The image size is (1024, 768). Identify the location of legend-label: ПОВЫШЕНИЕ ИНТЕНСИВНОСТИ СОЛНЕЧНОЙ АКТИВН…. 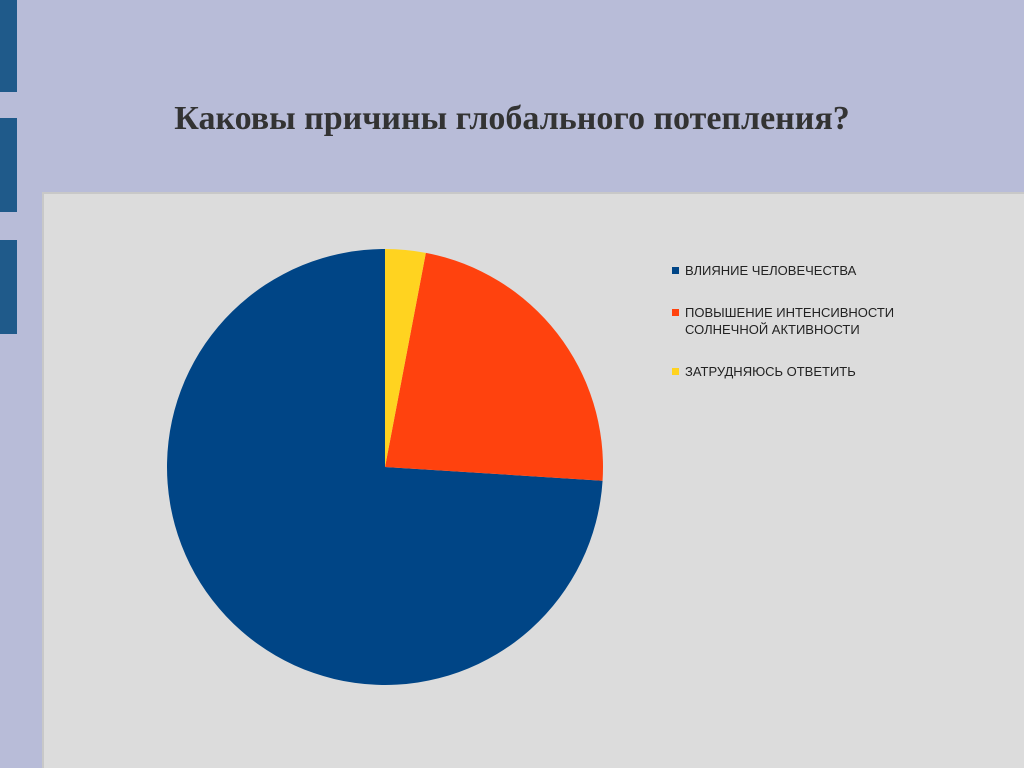
(790, 321).